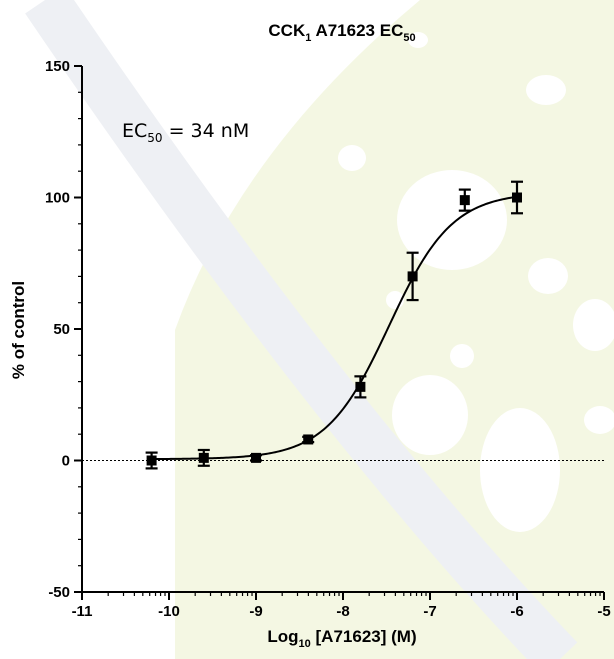 The image size is (614, 659). What do you see at coordinates (409, 38) in the screenshot?
I see `chart-title-sub2: 50` at bounding box center [409, 38].